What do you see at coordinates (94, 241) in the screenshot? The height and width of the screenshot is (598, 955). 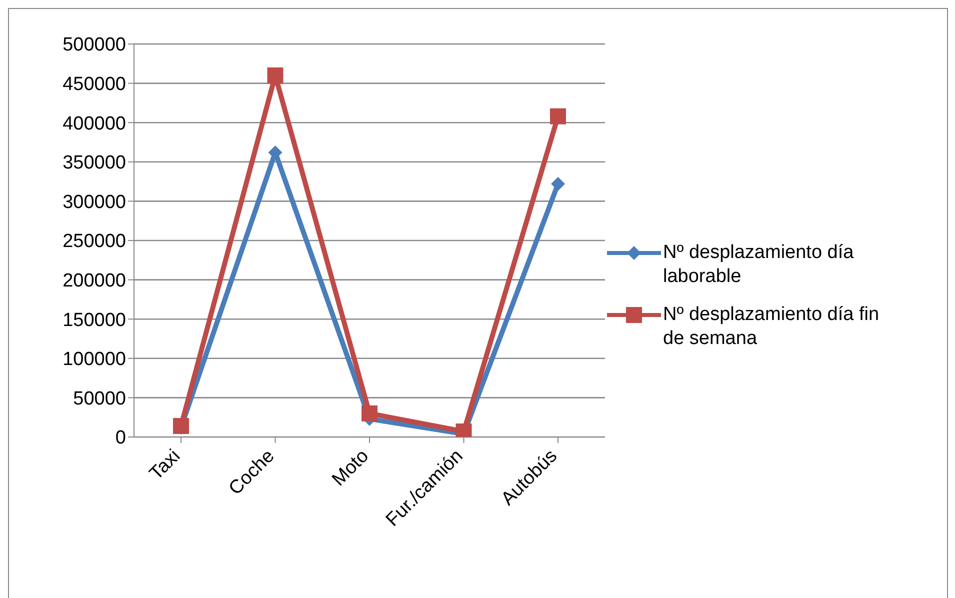 I see `y-tick-label: 250000` at bounding box center [94, 241].